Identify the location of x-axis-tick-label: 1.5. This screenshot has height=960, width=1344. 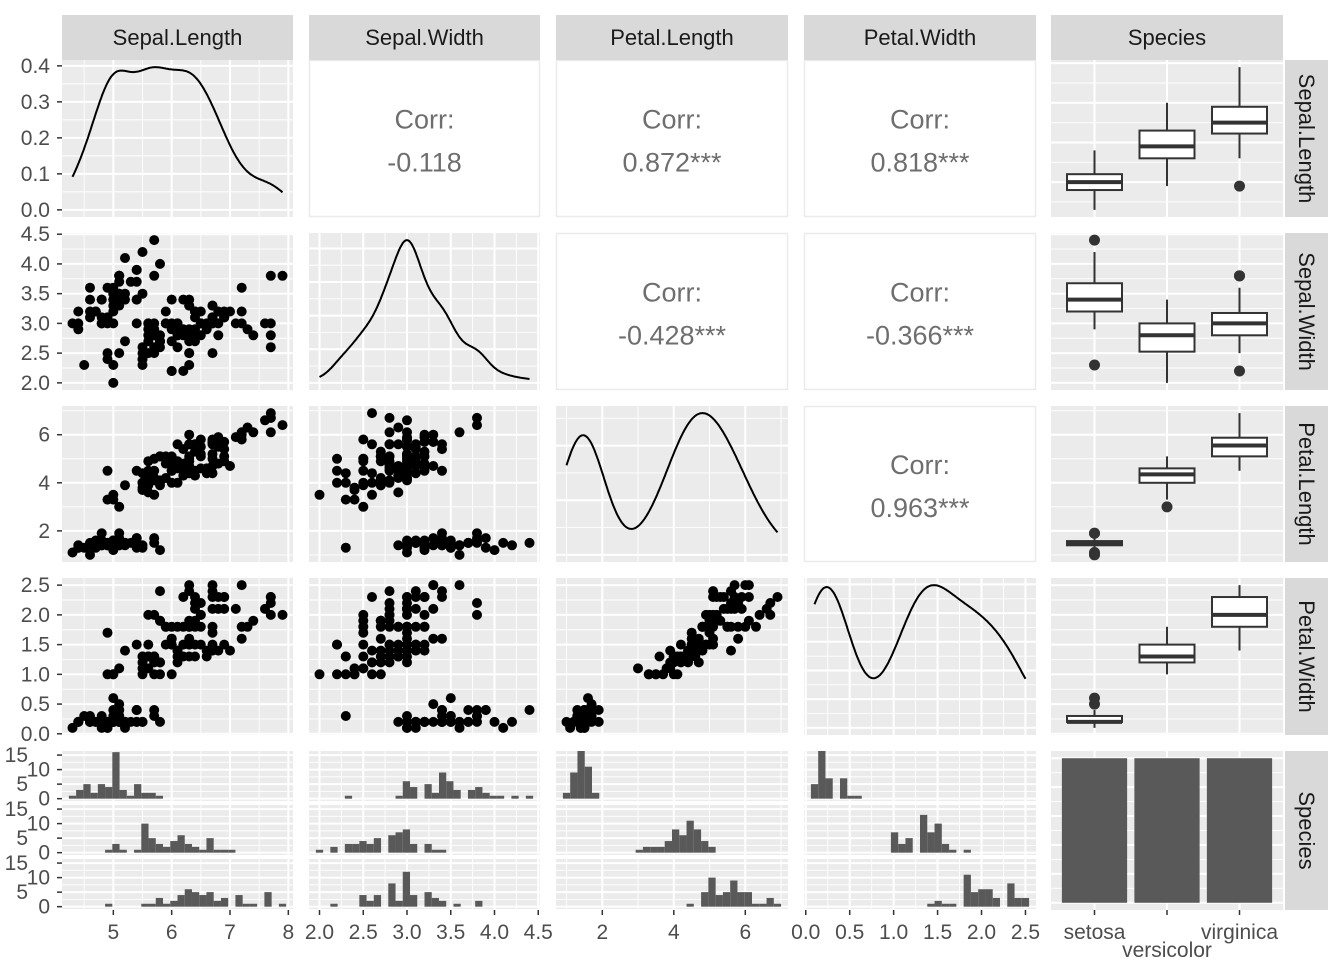
(937, 932).